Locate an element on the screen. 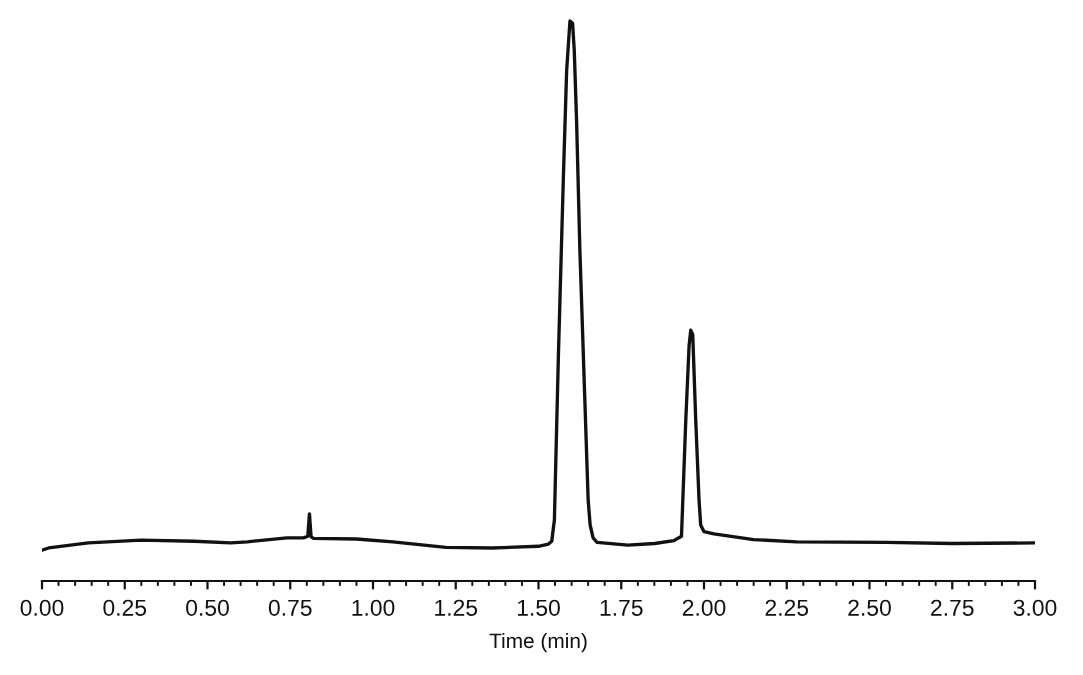 The width and height of the screenshot is (1083, 675). x-tick-label: 2.75 is located at coordinates (952, 607).